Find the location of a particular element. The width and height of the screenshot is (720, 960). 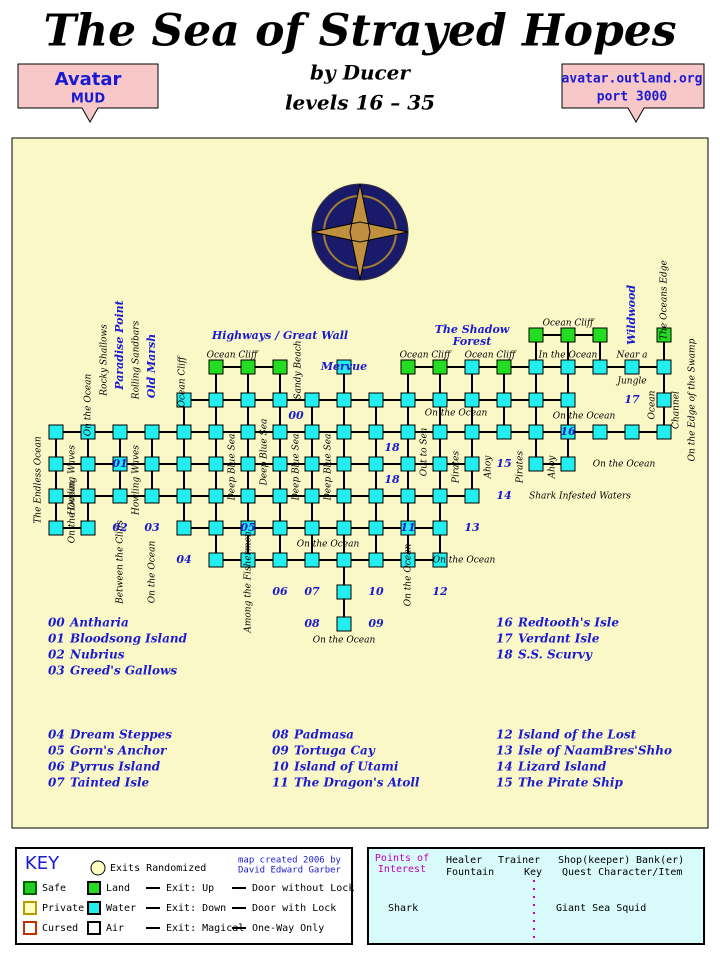

label: The Oceans Edge is located at coordinates (665, 300).